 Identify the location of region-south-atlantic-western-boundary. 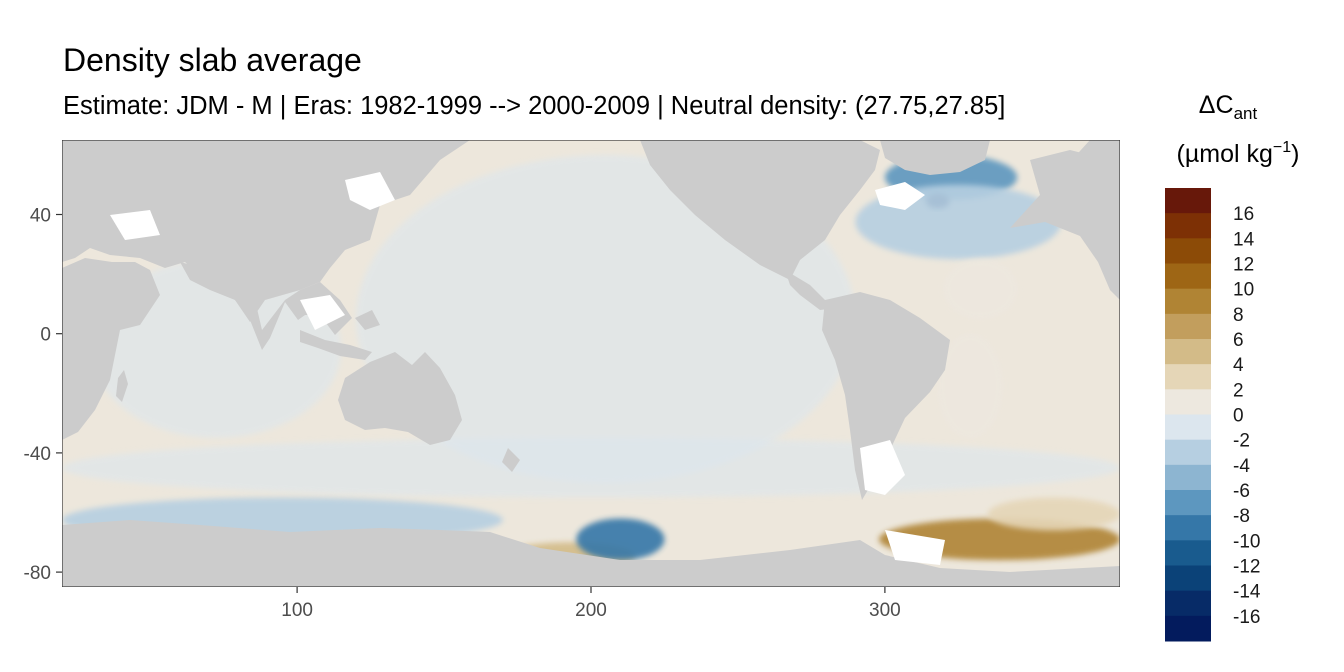
(970, 385).